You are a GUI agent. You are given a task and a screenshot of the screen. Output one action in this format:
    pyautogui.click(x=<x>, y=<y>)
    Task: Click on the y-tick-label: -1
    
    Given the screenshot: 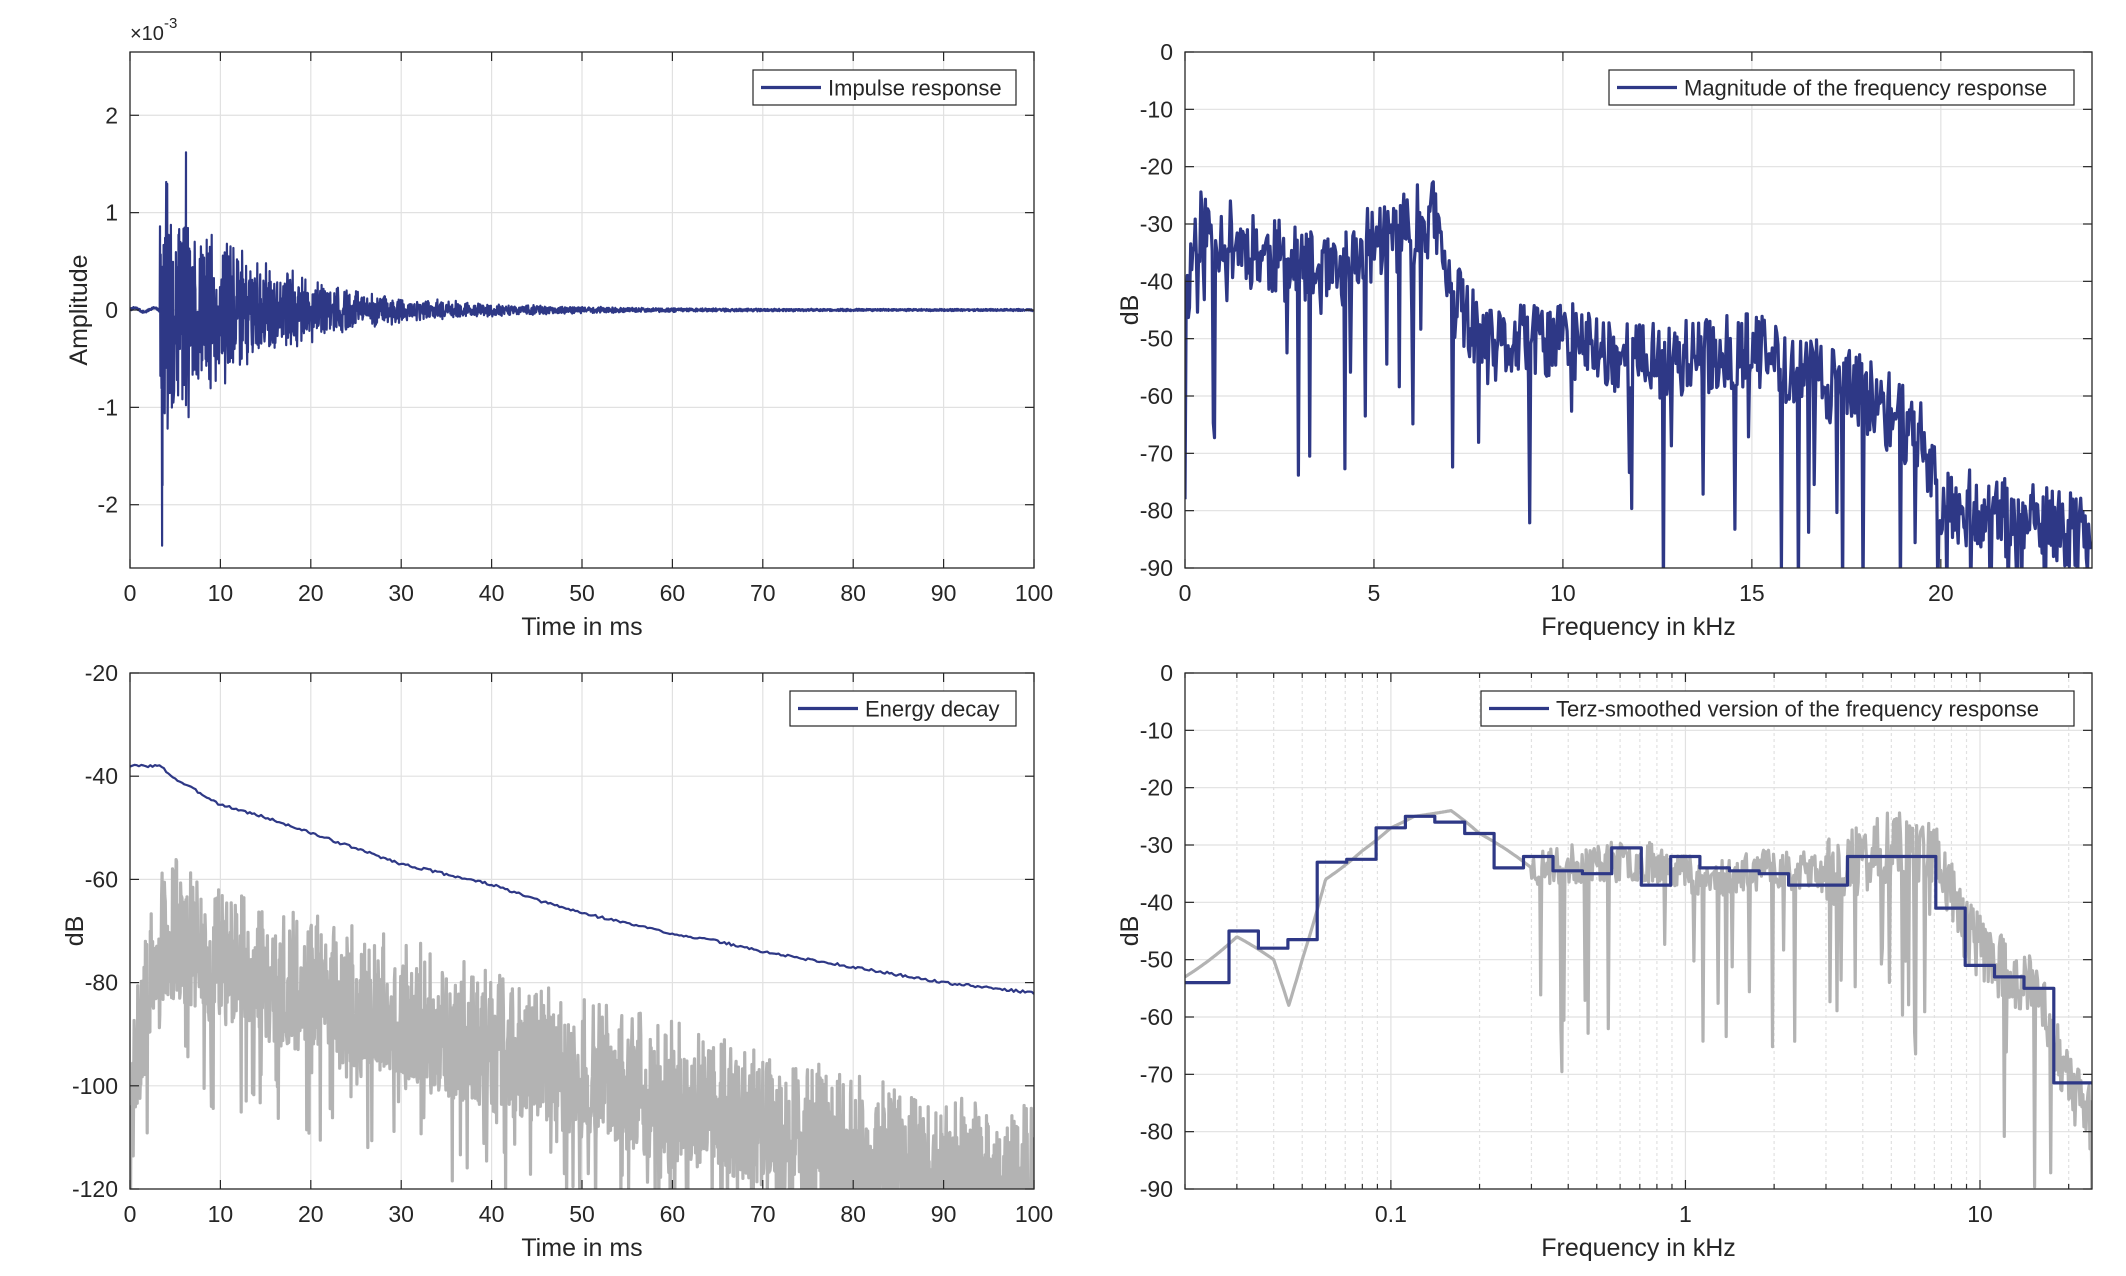 What is the action you would take?
    pyautogui.click(x=108, y=407)
    